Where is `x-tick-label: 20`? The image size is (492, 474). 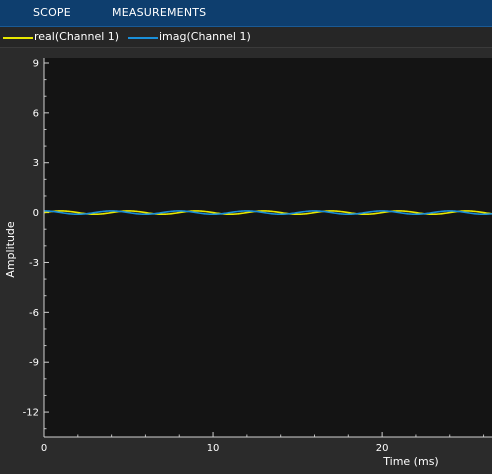
x-tick-label: 20 is located at coordinates (382, 448).